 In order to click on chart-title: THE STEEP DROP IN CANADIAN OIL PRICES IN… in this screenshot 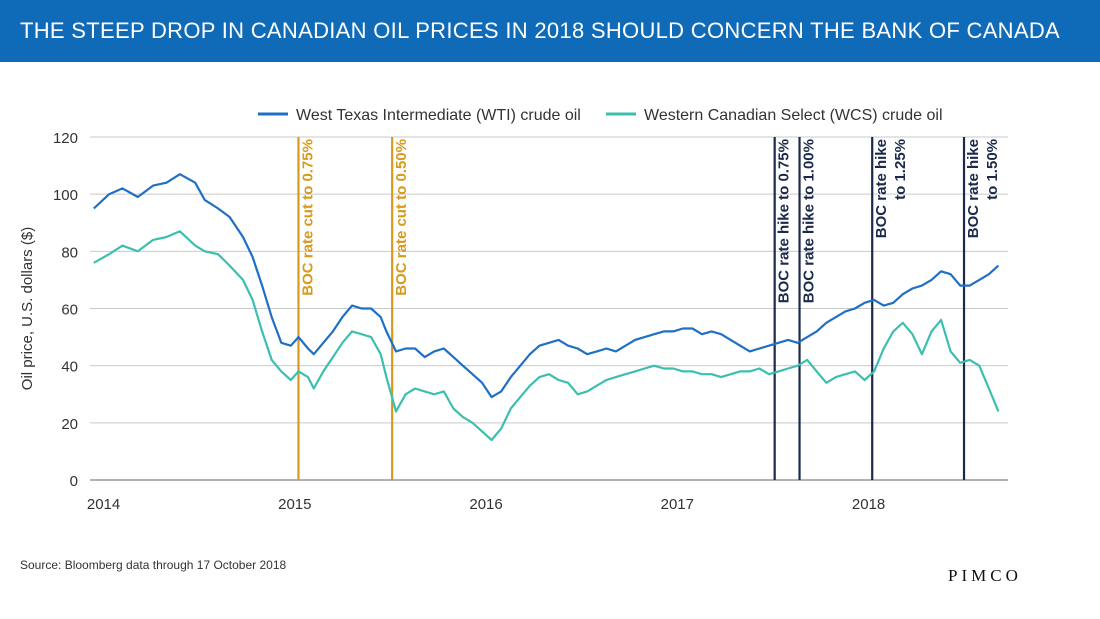, I will do `click(540, 30)`.